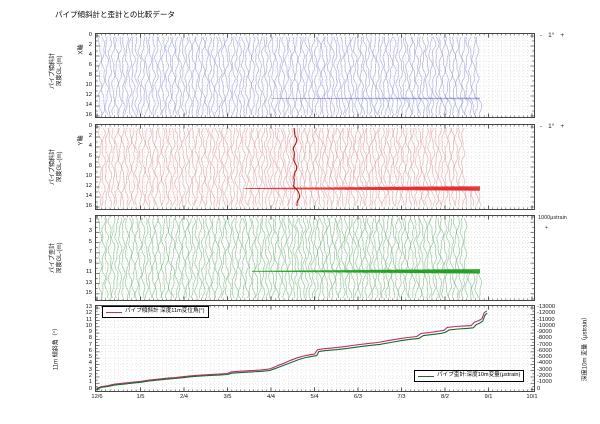 The width and height of the screenshot is (600, 424). What do you see at coordinates (165, 311) in the screenshot?
I see `legend-inclinometer-label: パイプ傾斜計 深度11m変位角(°)` at bounding box center [165, 311].